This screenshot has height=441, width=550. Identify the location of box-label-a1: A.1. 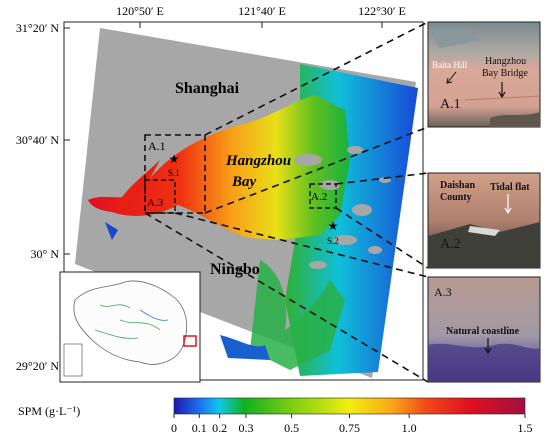
(157, 146).